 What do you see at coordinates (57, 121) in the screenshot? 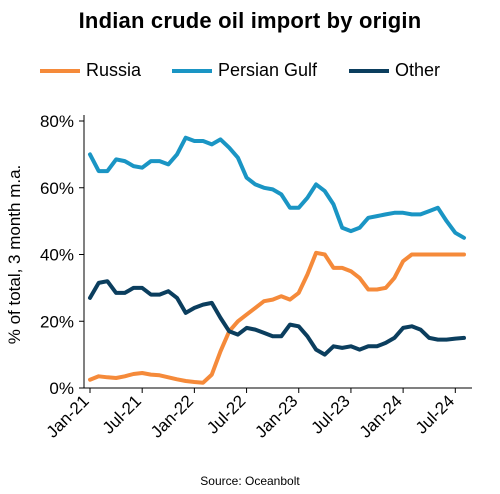
I see `y-tick-label: 80%` at bounding box center [57, 121].